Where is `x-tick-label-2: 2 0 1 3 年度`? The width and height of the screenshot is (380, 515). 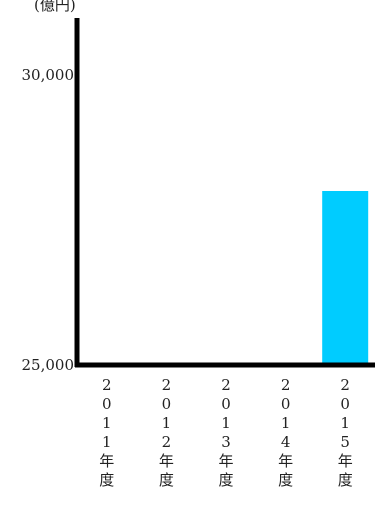
x-tick-label-2: 2 0 1 3 年度 is located at coordinates (225, 432).